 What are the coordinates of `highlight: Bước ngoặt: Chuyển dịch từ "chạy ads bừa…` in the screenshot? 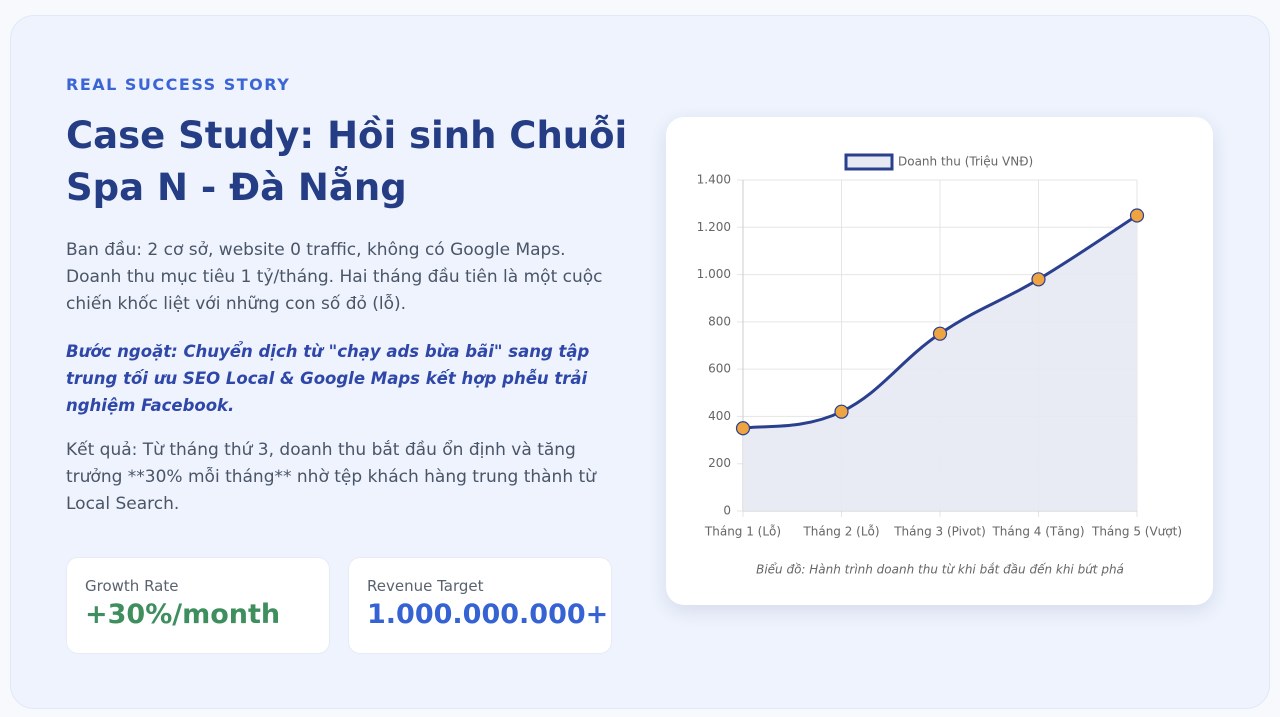 It's located at (328, 378).